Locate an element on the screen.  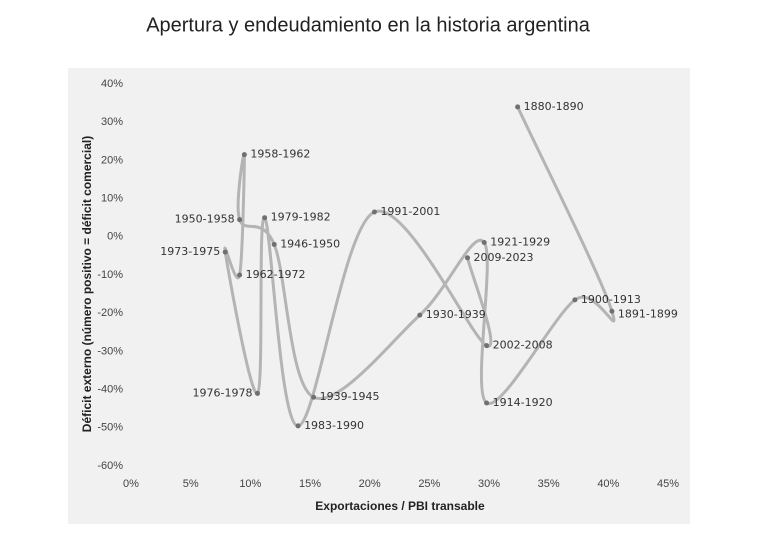
point-label: 1921-1929 is located at coordinates (520, 242).